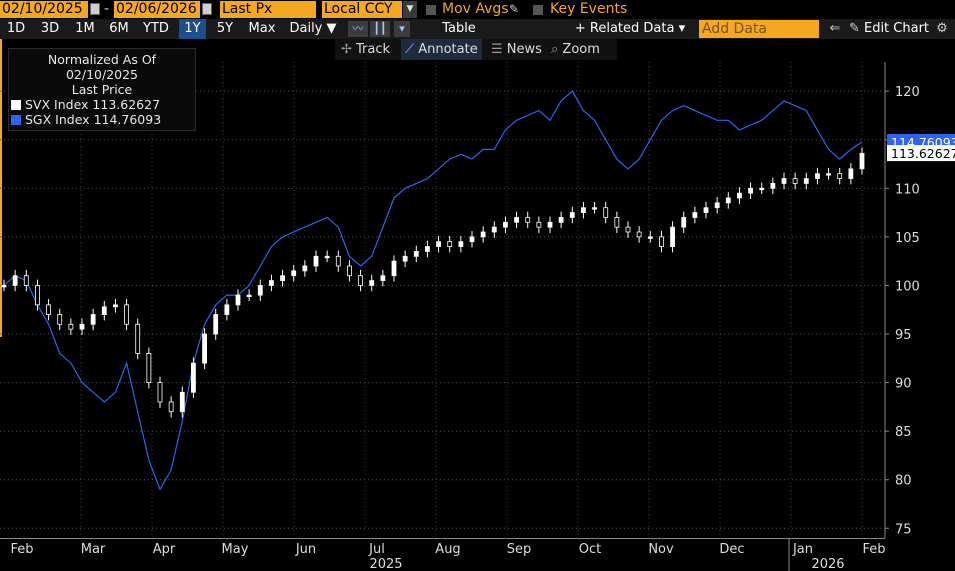  Describe the element at coordinates (313, 28) in the screenshot. I see `frequency-selector: Daily ▼` at that location.